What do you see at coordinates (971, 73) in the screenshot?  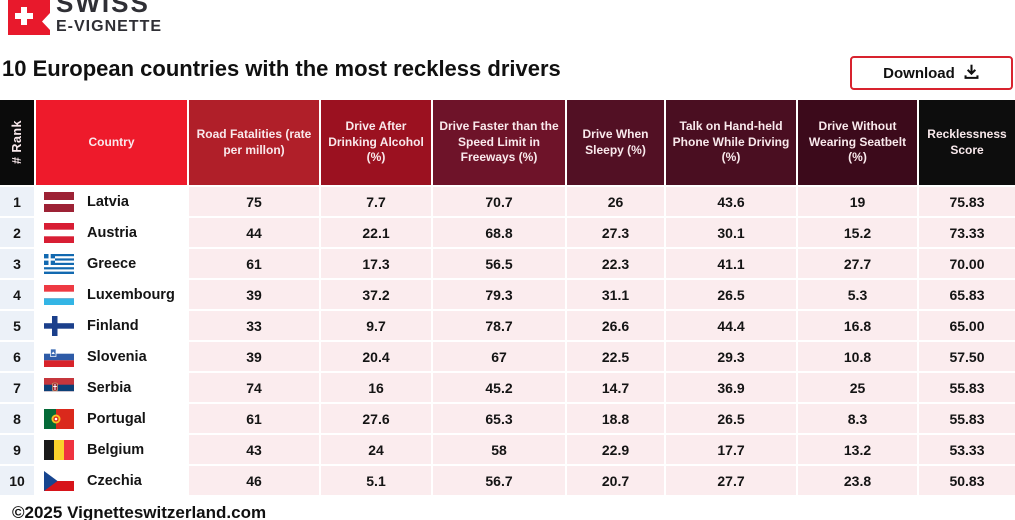 I see `download-icon` at bounding box center [971, 73].